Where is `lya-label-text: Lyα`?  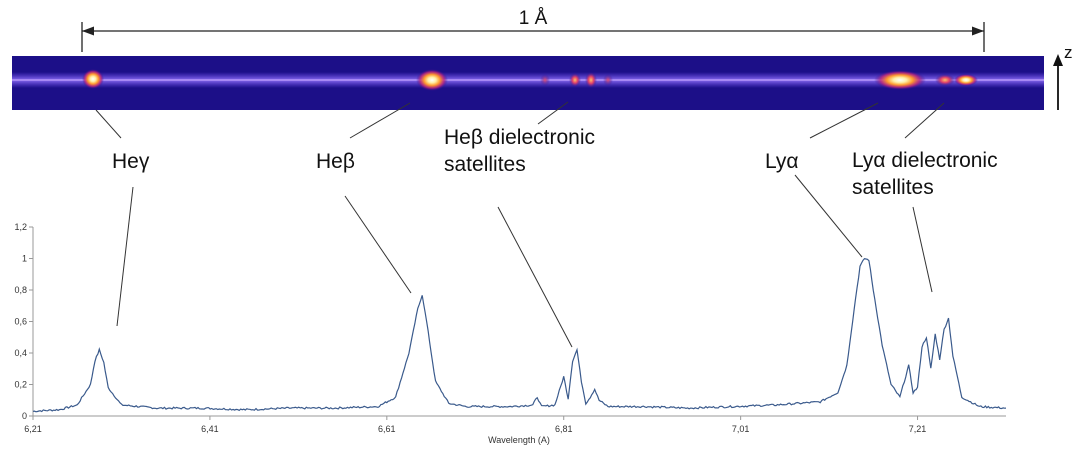 lya-label-text: Lyα is located at coordinates (782, 161).